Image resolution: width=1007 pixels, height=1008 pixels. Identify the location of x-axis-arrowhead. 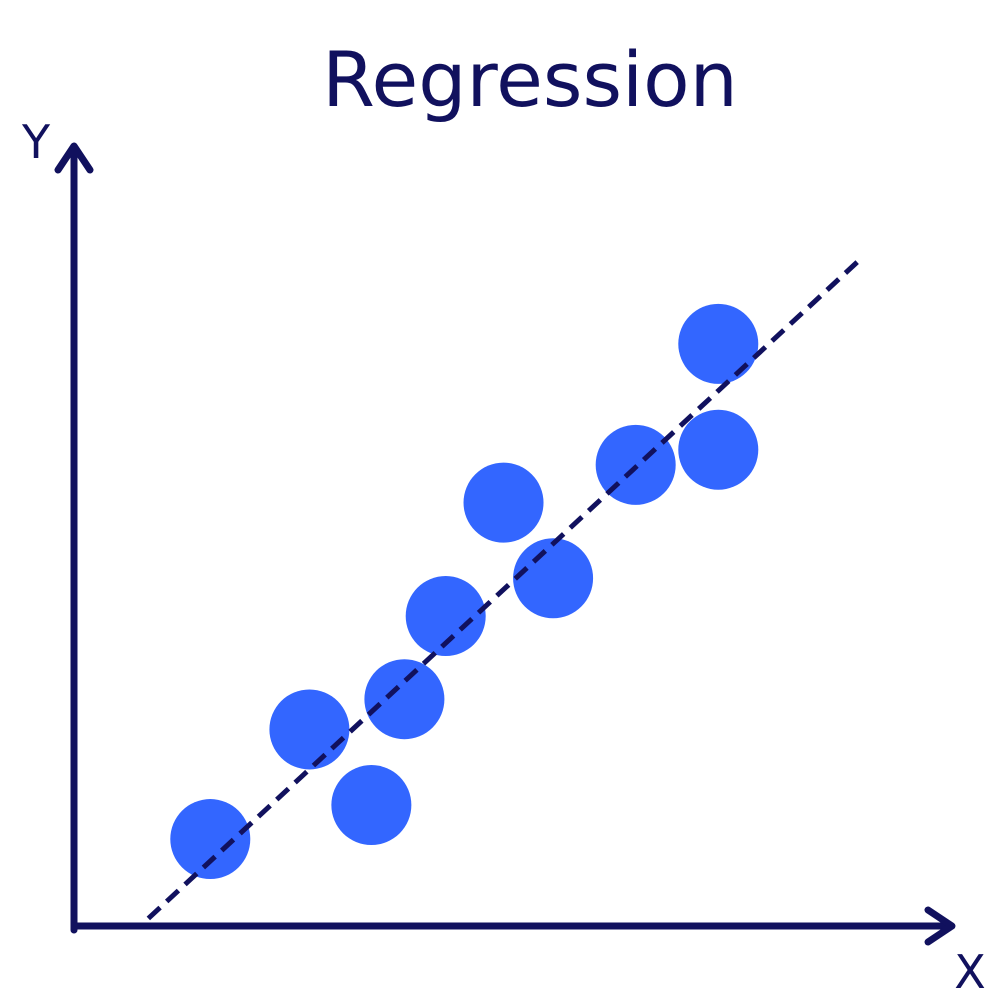
(940, 926).